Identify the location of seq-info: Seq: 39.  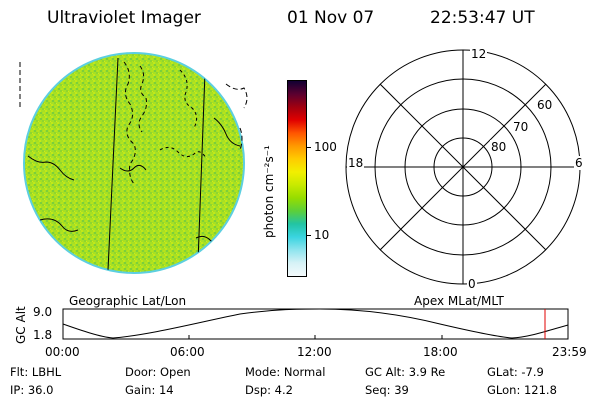
(387, 390).